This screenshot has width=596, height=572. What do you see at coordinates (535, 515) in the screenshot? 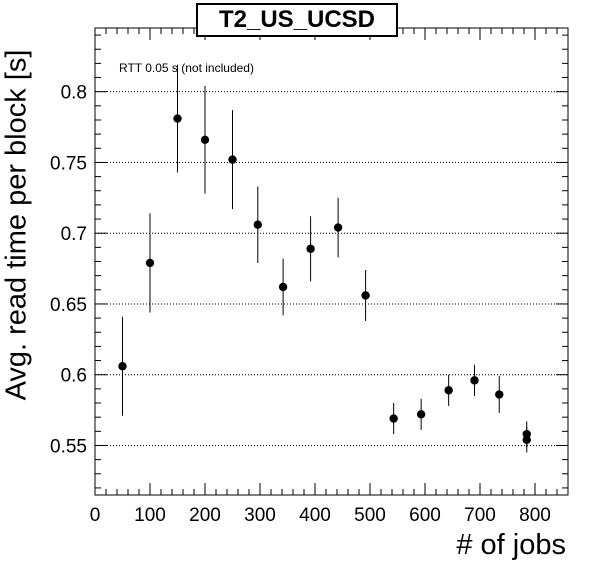
I see `x-tick-label: 800` at bounding box center [535, 515].